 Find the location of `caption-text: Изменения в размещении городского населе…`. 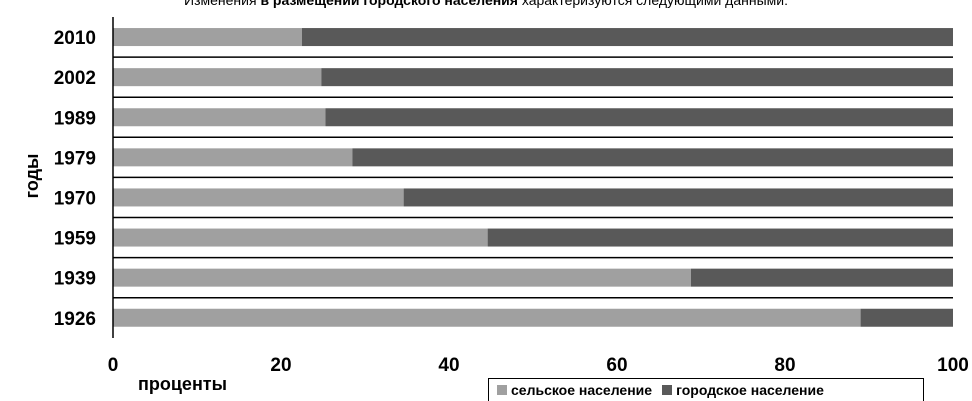

caption-text: Изменения в размещении городского населе… is located at coordinates (486, 4).